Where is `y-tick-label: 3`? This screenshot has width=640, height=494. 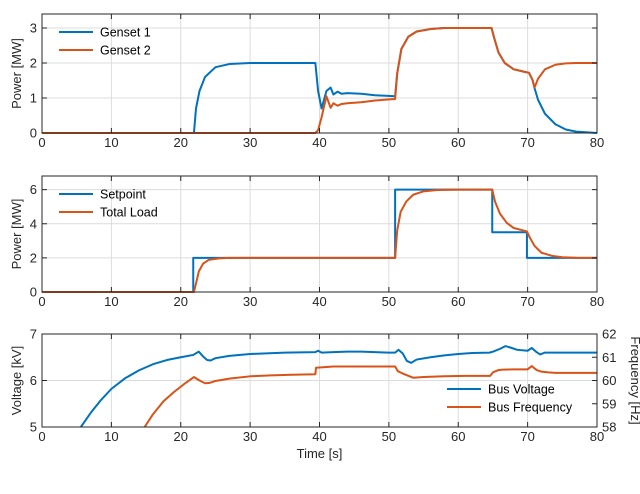 y-tick-label: 3 is located at coordinates (33, 28).